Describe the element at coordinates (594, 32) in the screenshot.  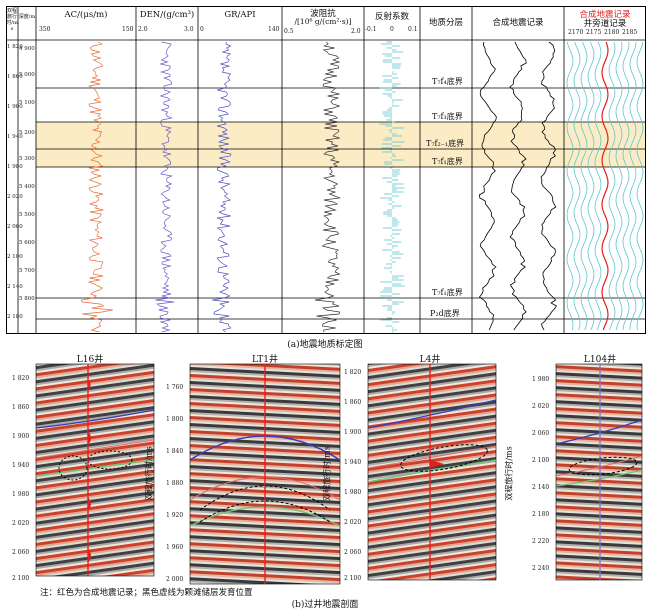
I see `trace-tick-2: 2175` at that location.